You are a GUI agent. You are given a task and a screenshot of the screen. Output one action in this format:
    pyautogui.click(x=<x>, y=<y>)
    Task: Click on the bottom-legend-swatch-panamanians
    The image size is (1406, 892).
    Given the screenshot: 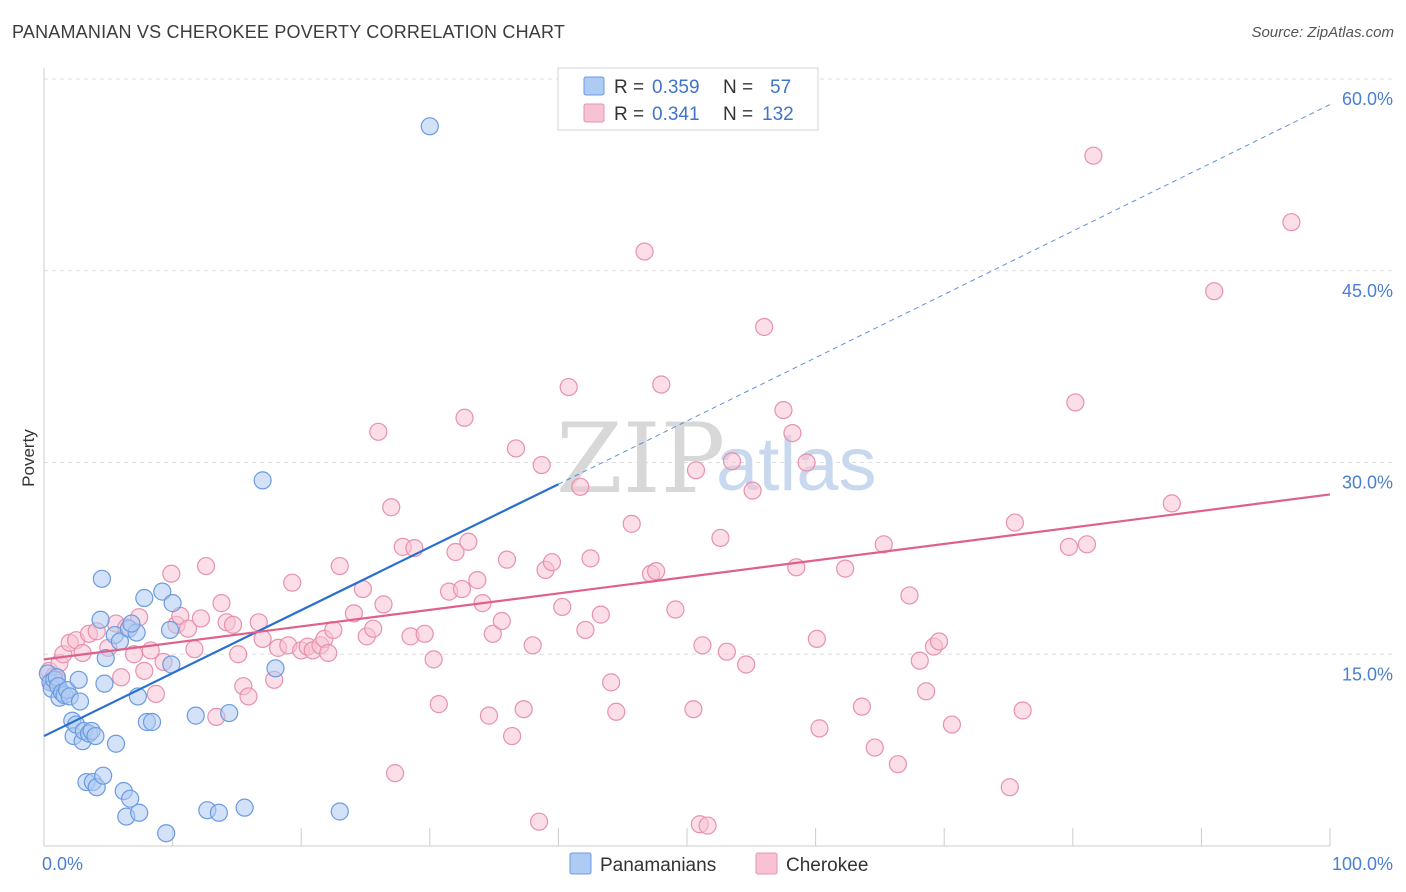 What is the action you would take?
    pyautogui.click(x=580, y=863)
    